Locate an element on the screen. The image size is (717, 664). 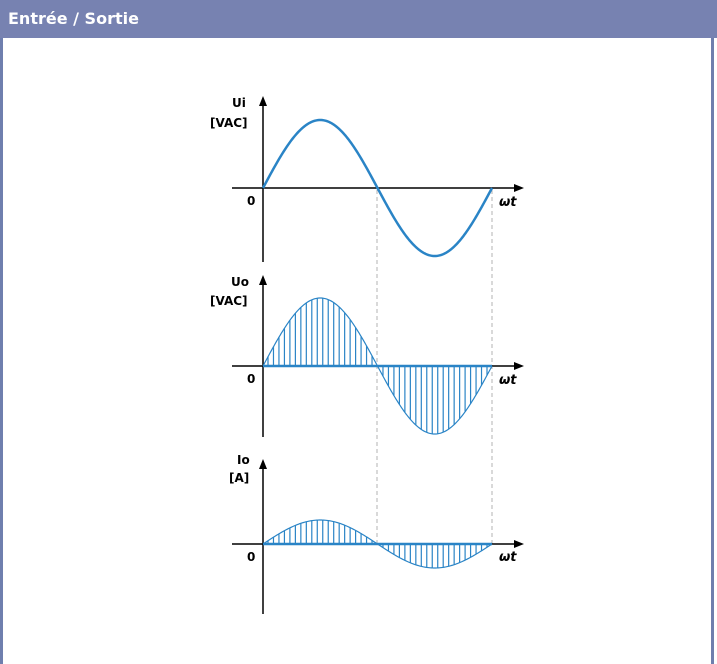
panel-header: Entrée / Sortie is located at coordinates (358, 19).